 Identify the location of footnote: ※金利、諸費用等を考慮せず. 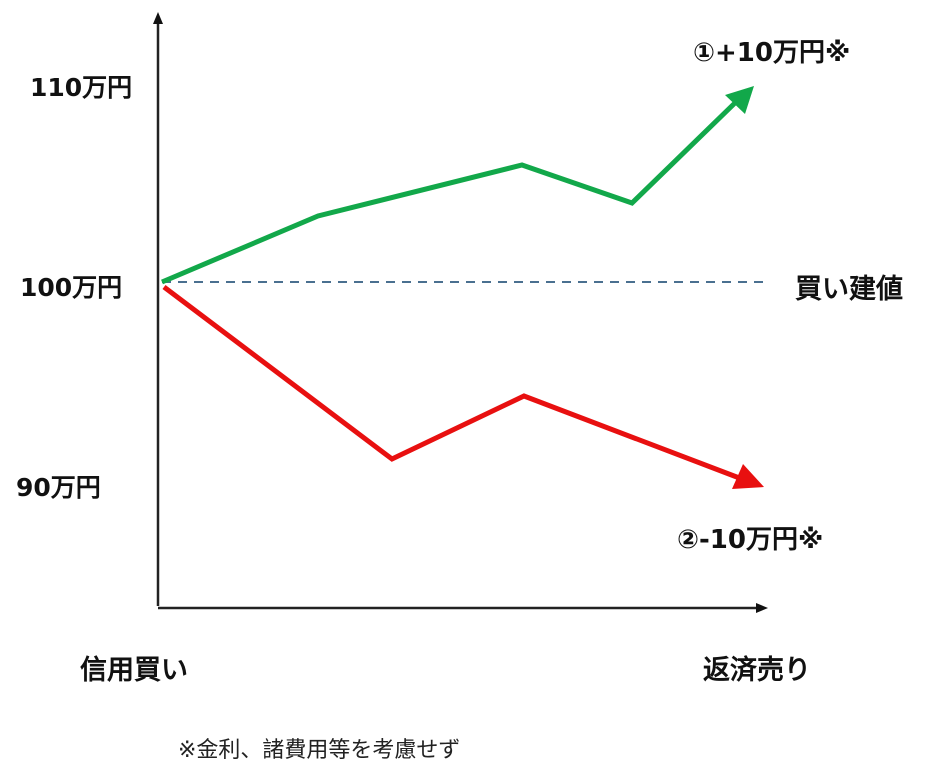
(319, 750).